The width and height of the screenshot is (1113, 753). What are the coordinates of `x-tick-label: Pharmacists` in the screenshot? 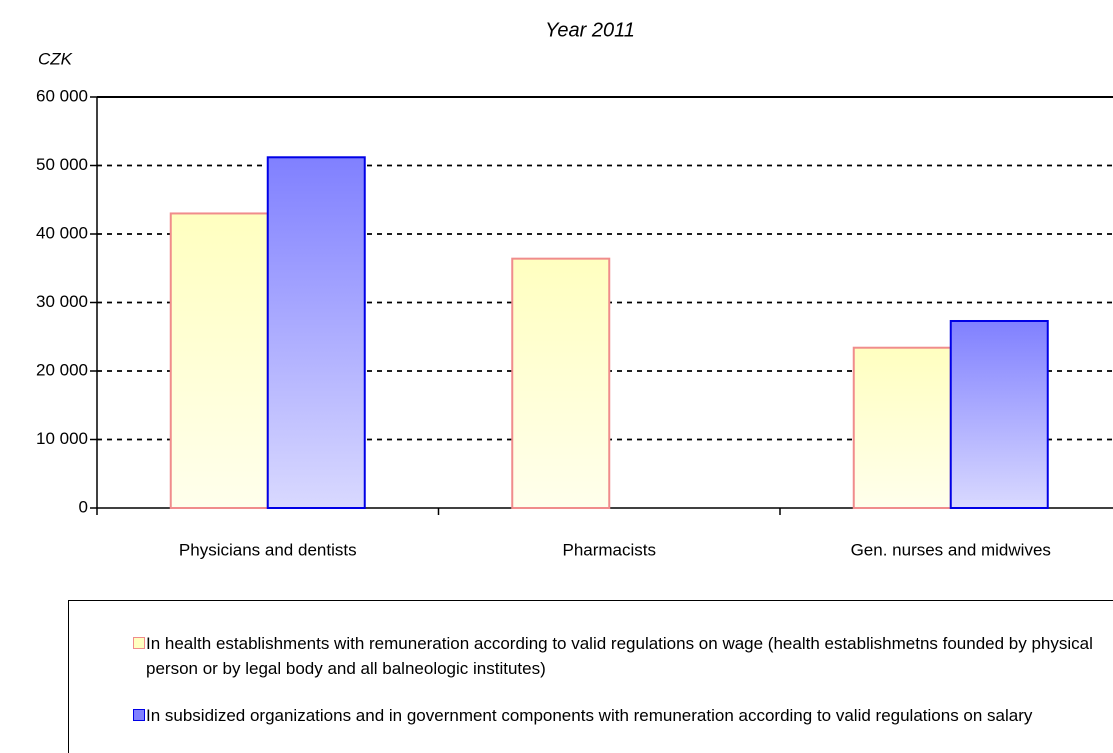 It's located at (609, 549).